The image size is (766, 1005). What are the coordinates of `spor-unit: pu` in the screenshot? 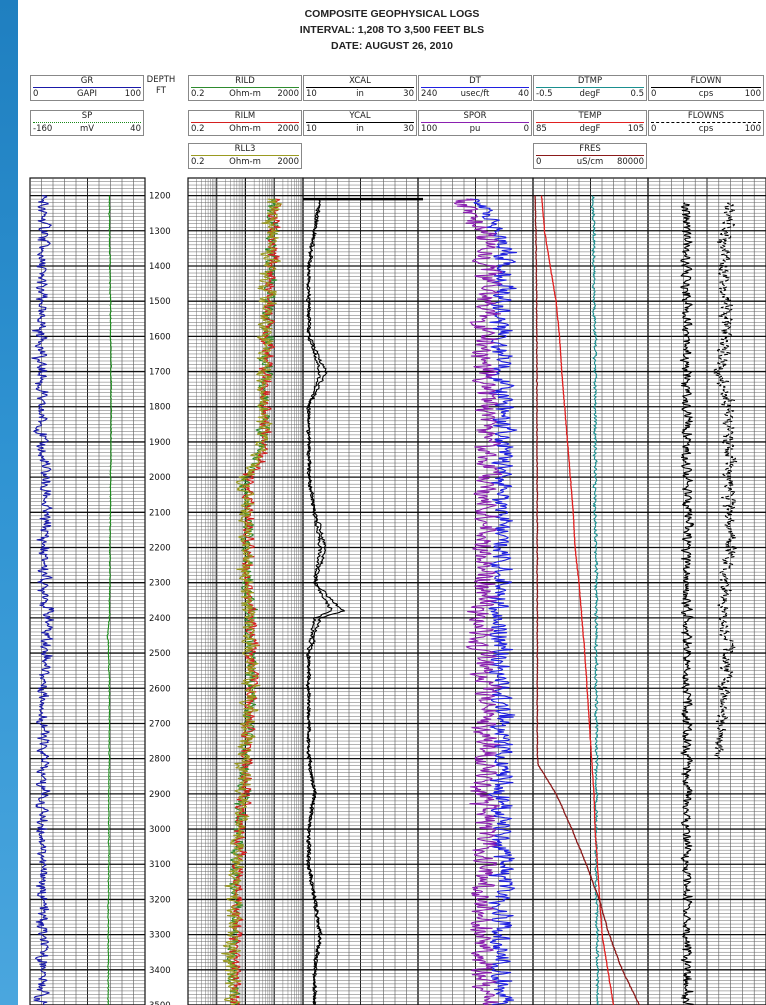 It's located at (475, 129).